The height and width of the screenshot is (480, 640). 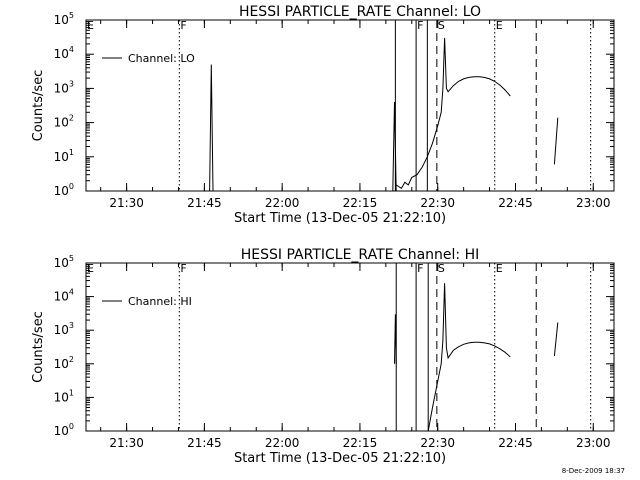 I want to click on legend-label: Channel: LO, so click(x=161, y=58).